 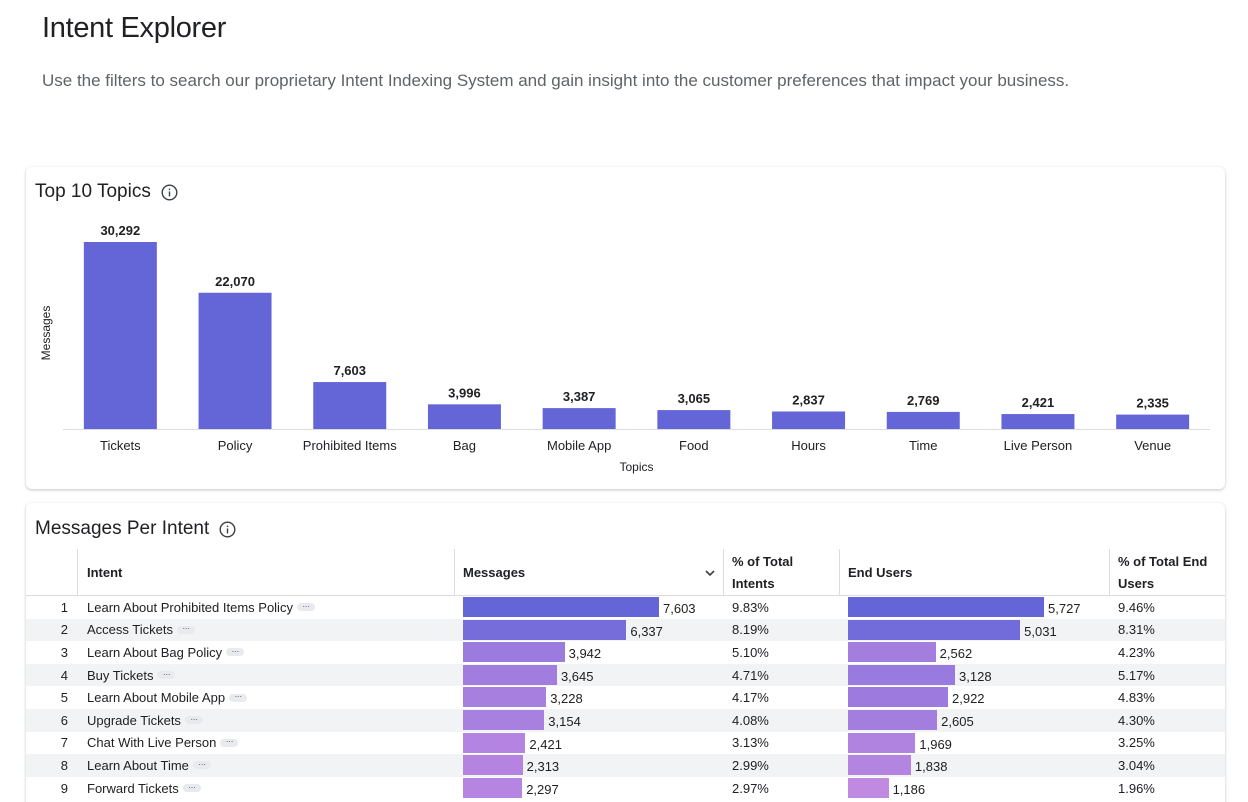 What do you see at coordinates (808, 445) in the screenshot?
I see `x-tick-label: Hours` at bounding box center [808, 445].